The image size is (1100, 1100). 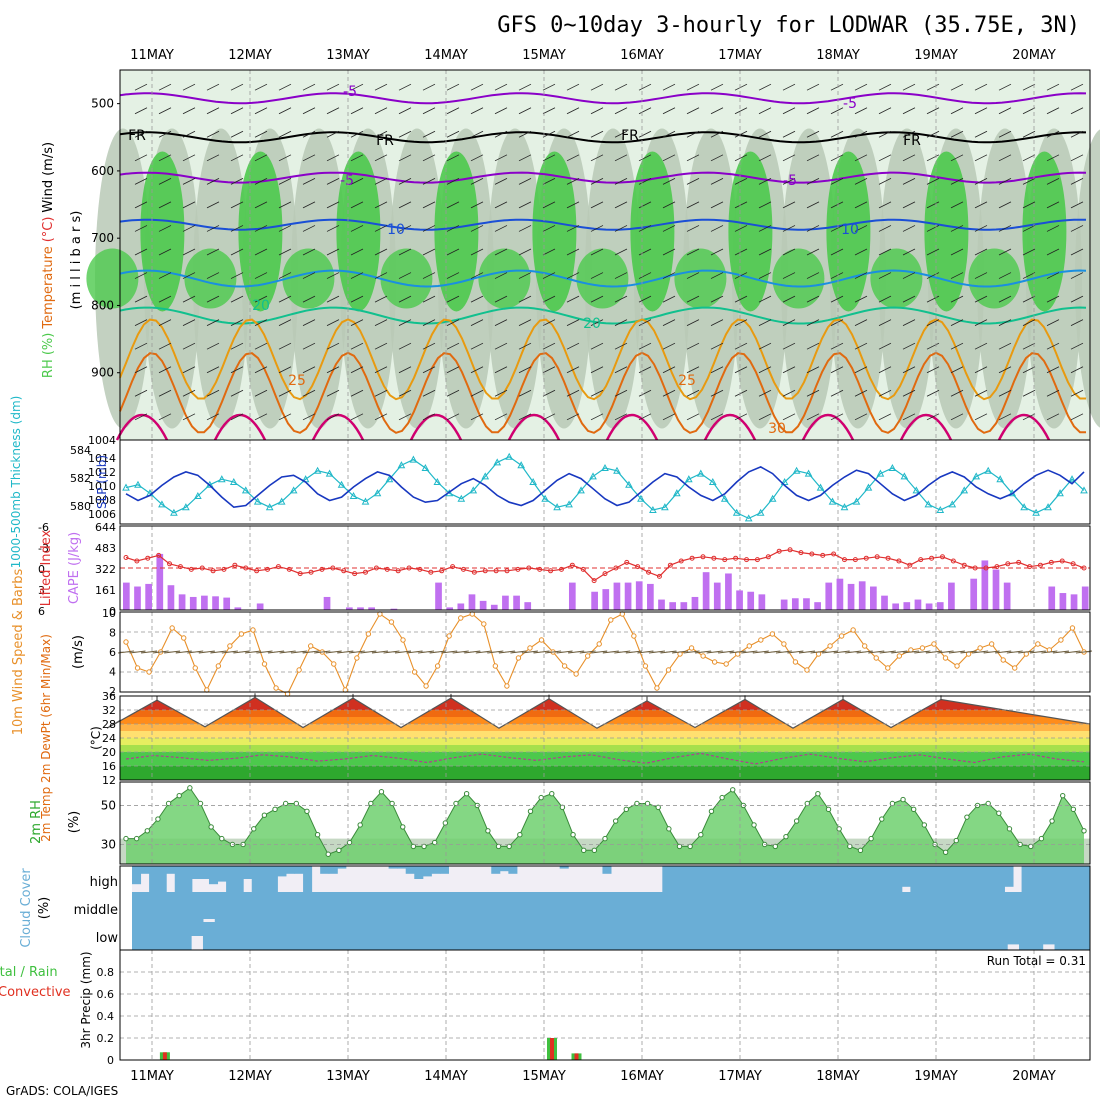 I want to click on rh-green-shade, so click(x=112, y=278).